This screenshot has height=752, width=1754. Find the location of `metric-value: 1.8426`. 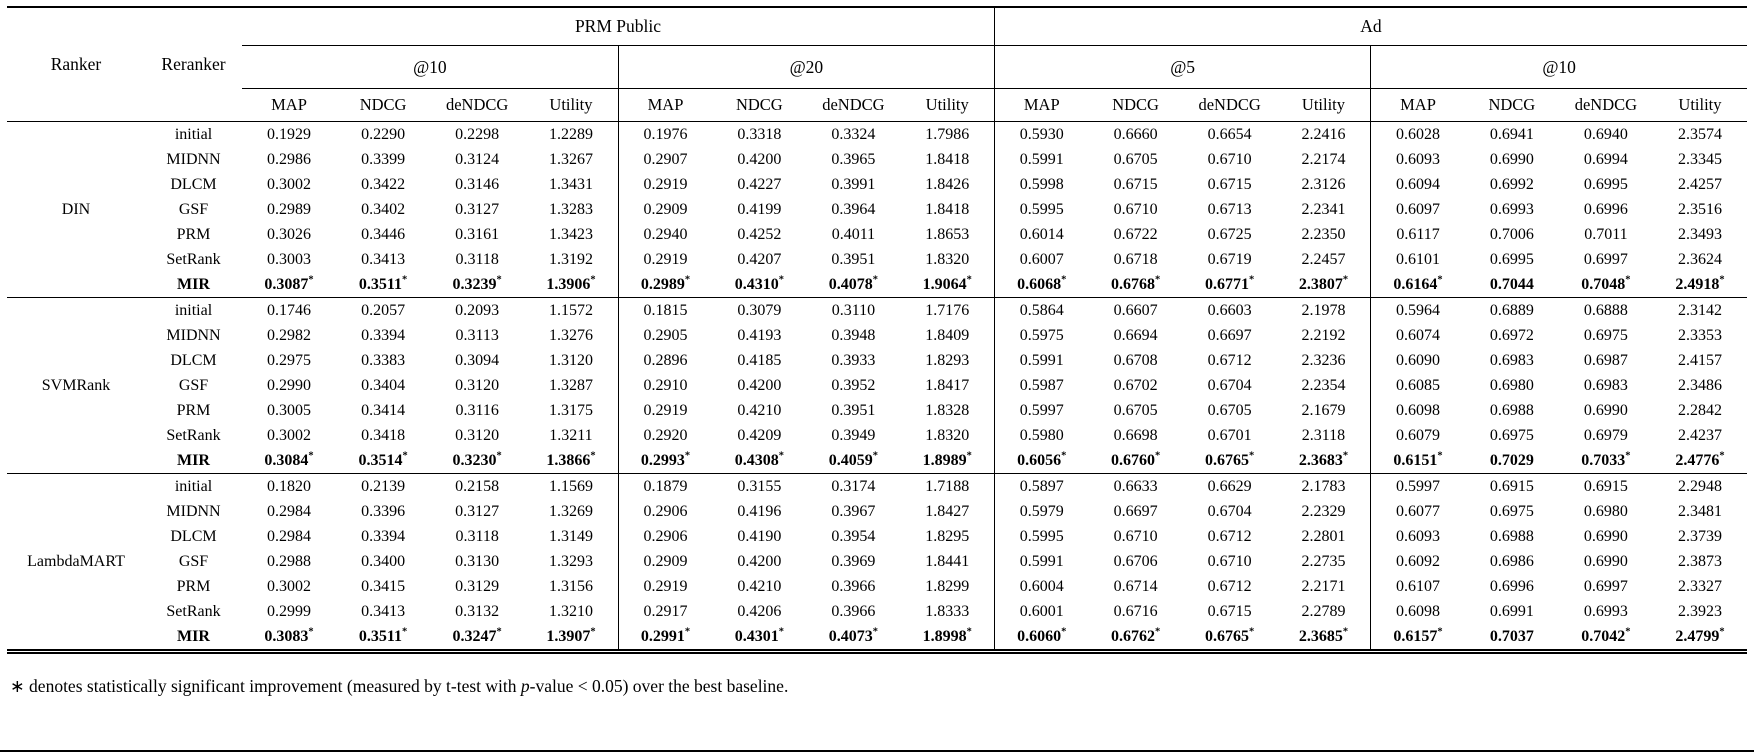

metric-value: 1.8426 is located at coordinates (947, 184).